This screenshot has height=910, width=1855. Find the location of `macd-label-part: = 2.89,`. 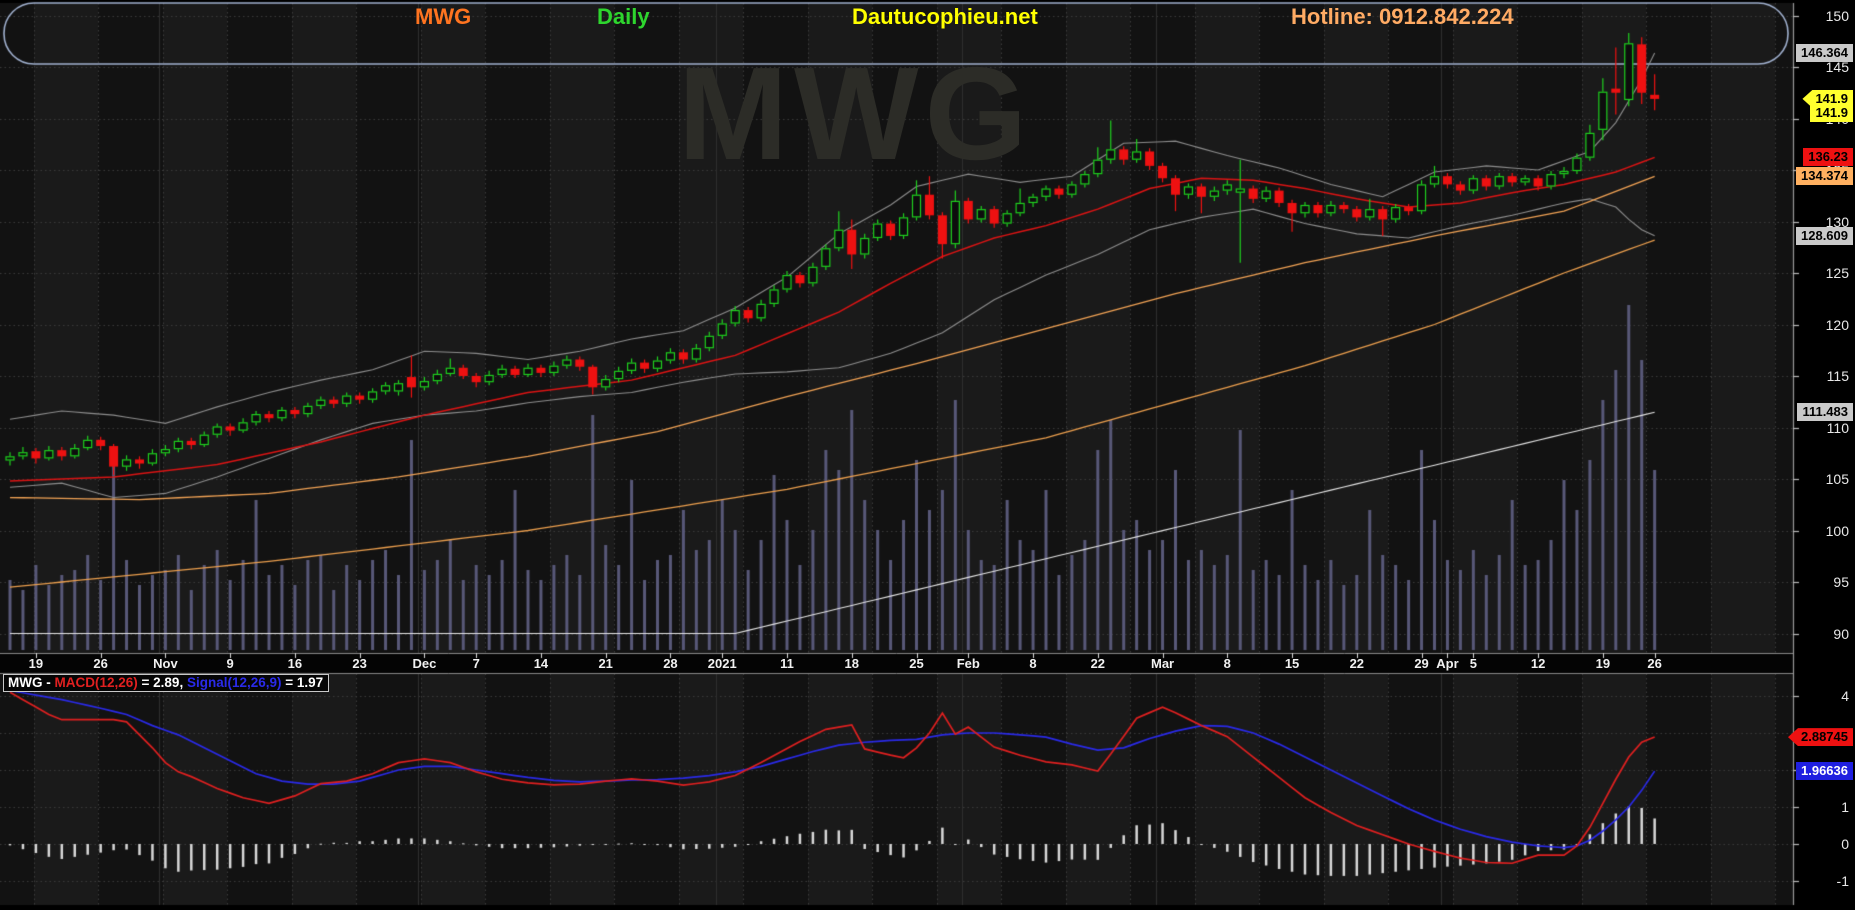

macd-label-part: = 2.89, is located at coordinates (162, 682).